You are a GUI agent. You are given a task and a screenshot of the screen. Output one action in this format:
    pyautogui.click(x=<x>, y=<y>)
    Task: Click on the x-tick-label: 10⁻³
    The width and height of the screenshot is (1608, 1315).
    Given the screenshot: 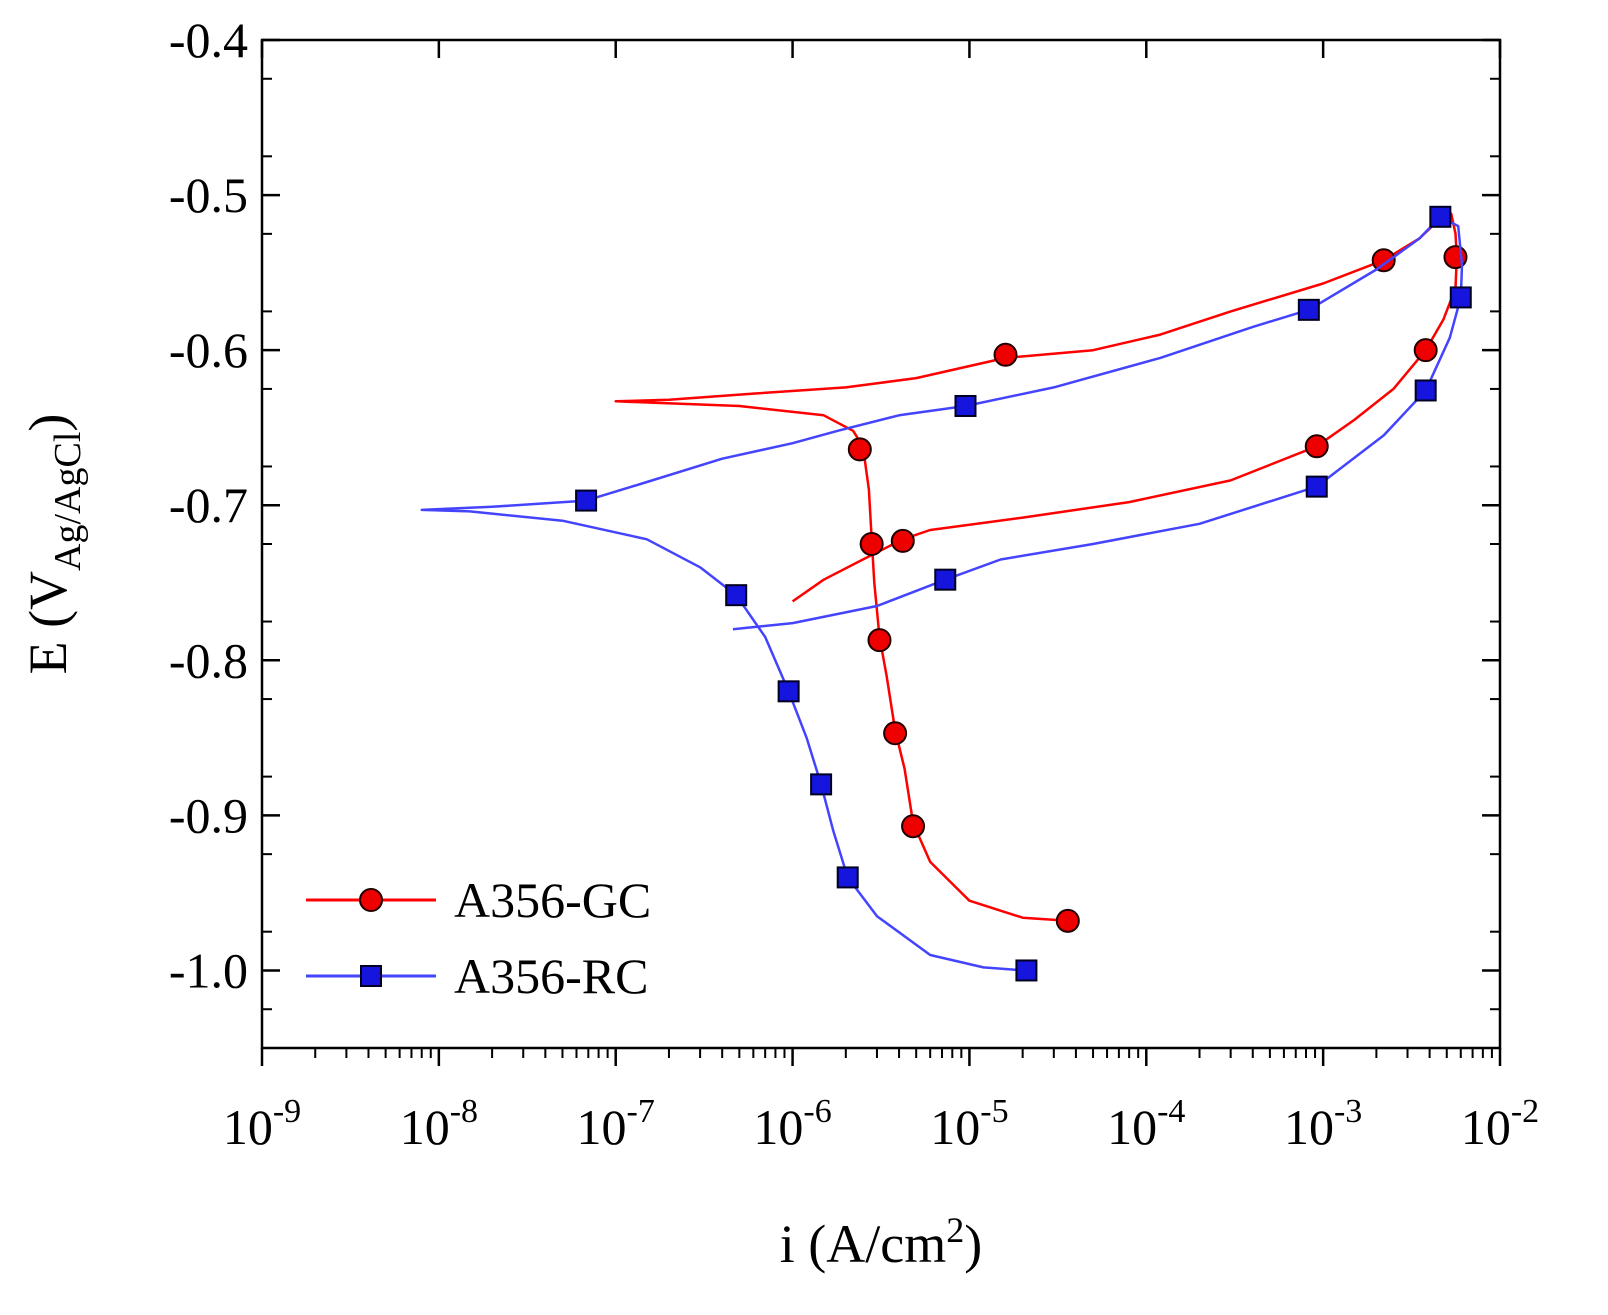 What is the action you would take?
    pyautogui.click(x=1323, y=1124)
    